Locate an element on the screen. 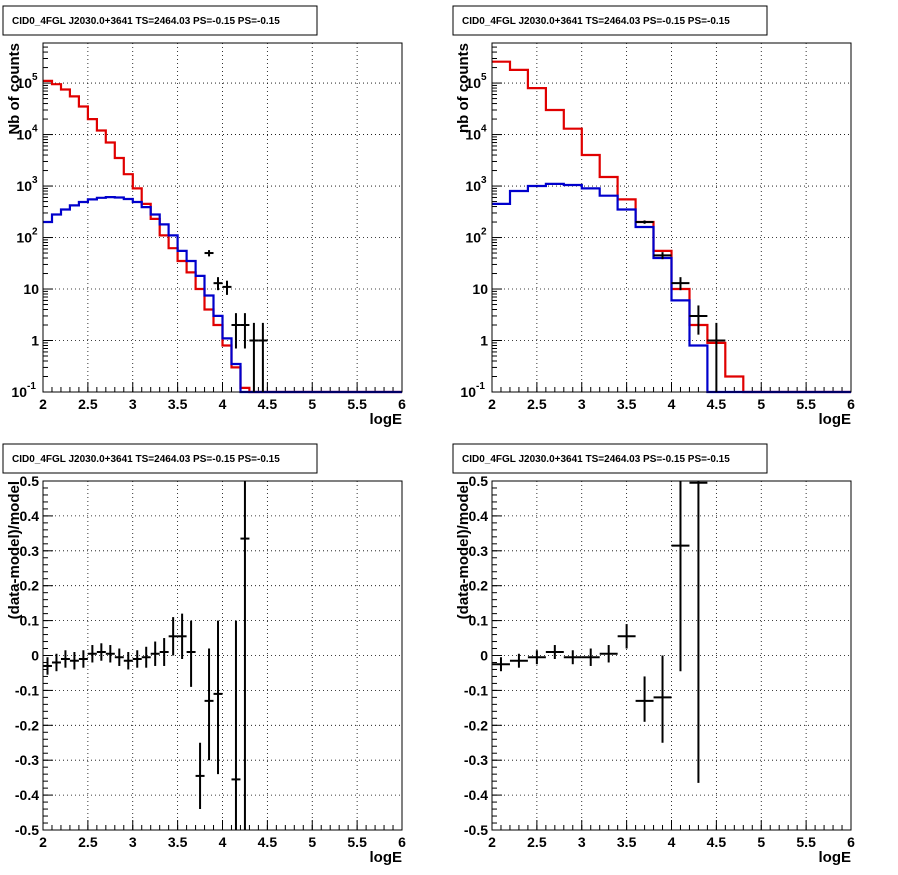 The image size is (898, 875). y-axis-label: Nb of counts is located at coordinates (14, 89).